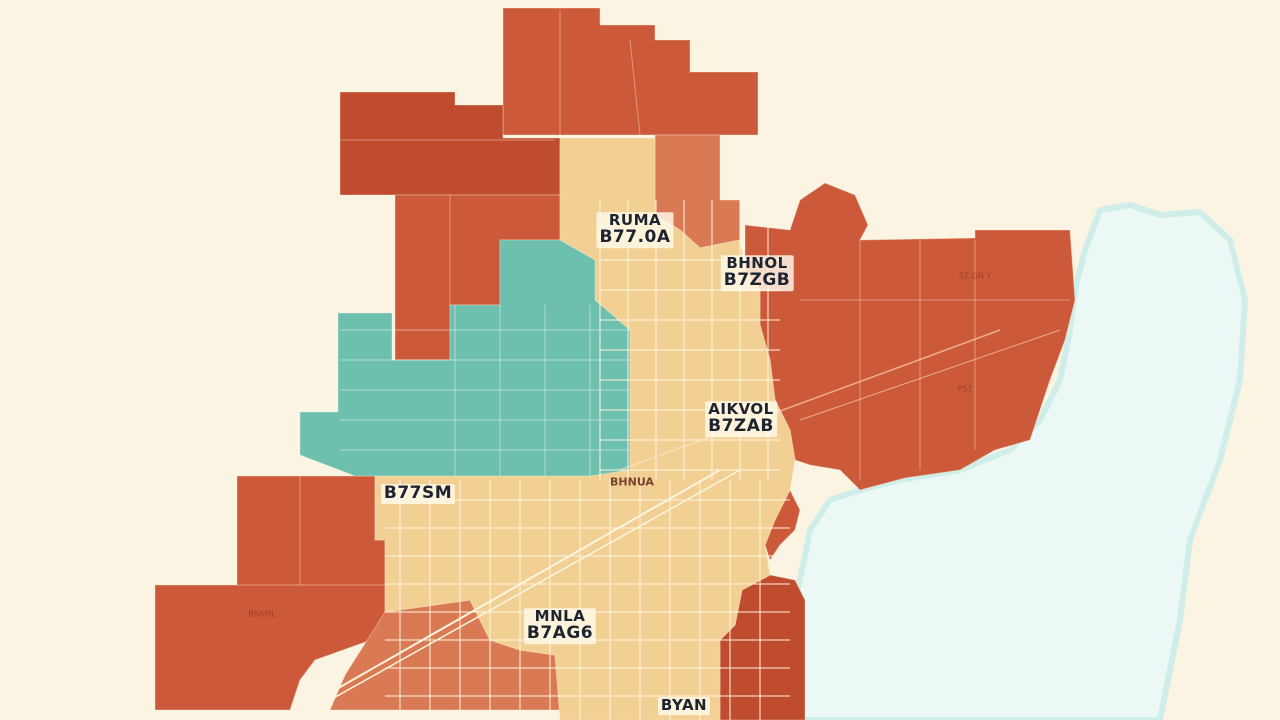 The image size is (1280, 720). What do you see at coordinates (418, 494) in the screenshot?
I see `label-west: B77SM` at bounding box center [418, 494].